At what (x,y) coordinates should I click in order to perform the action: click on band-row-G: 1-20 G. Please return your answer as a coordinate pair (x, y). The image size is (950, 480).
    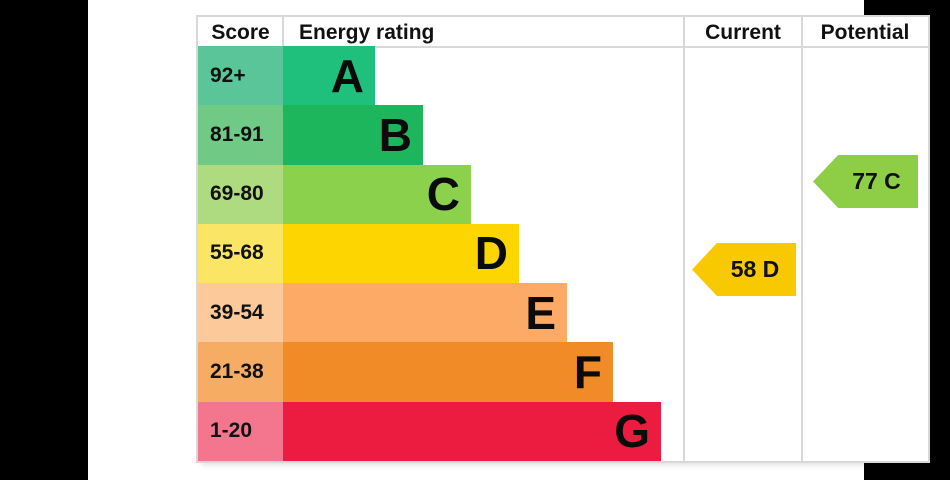
    Looking at the image, I should click on (441, 431).